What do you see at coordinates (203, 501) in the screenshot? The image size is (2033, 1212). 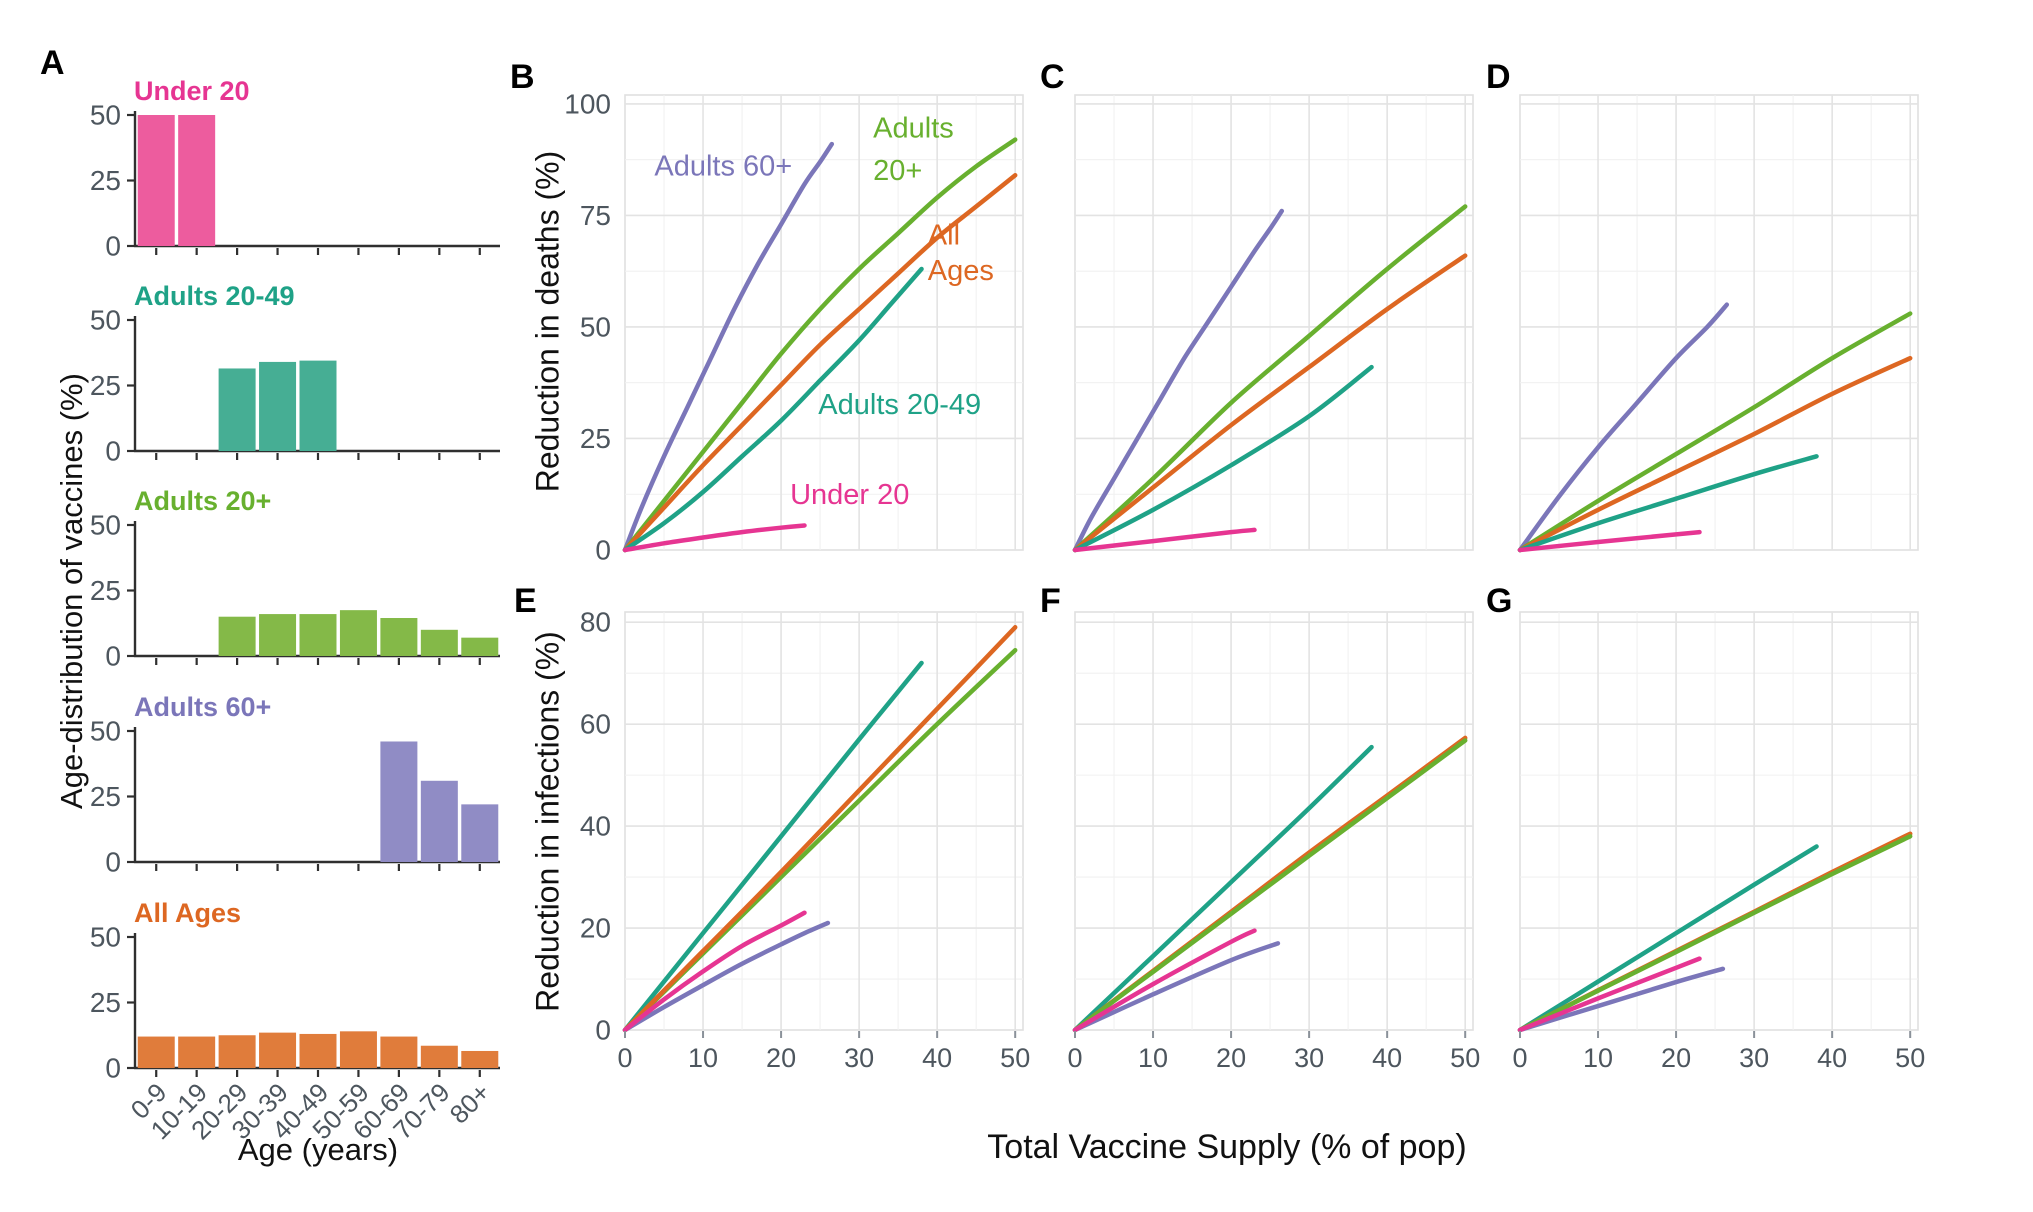 I see `bar-title-adults-20plus: Adults 20+` at bounding box center [203, 501].